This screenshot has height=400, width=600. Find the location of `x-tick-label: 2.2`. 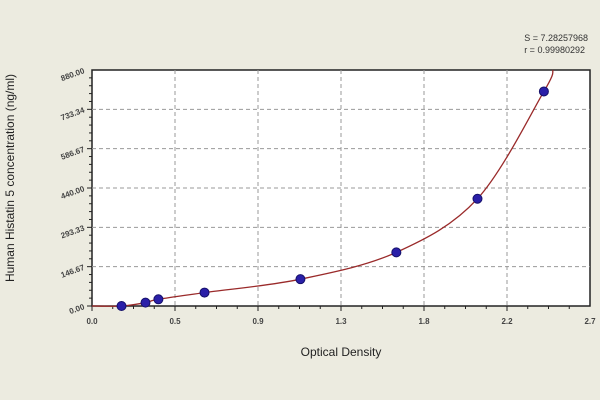

x-tick-label: 2.2 is located at coordinates (507, 321).